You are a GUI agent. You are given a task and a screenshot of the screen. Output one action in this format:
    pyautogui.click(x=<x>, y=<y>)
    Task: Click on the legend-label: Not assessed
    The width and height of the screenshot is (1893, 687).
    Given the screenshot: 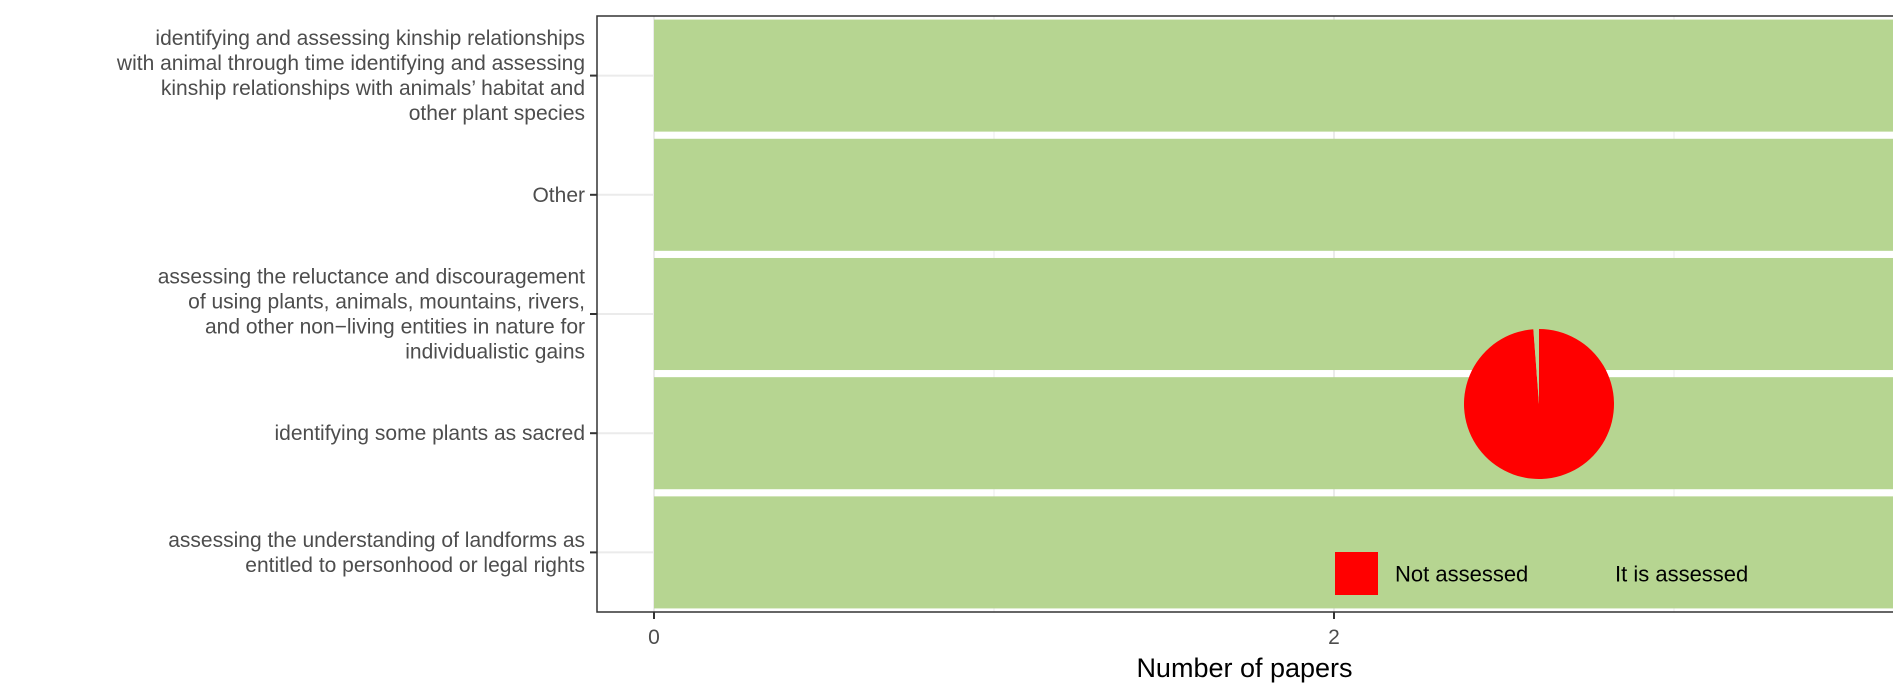 What is the action you would take?
    pyautogui.click(x=1461, y=574)
    